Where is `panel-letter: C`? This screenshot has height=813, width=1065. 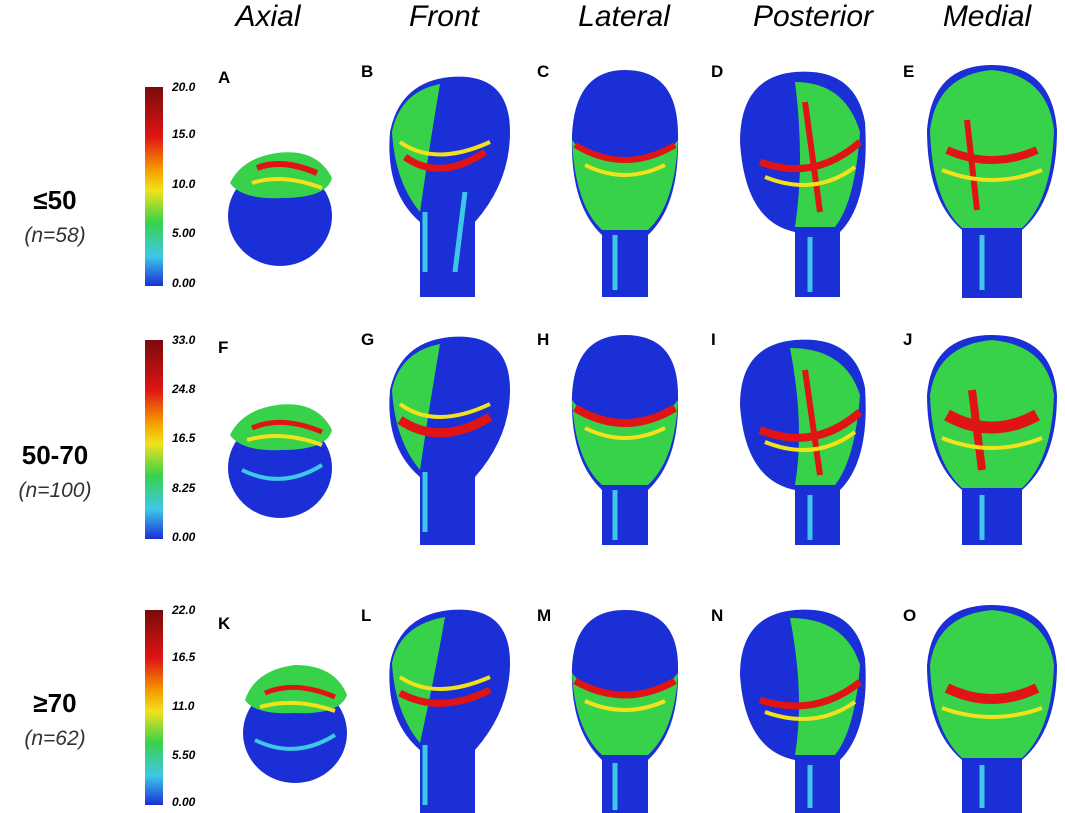
panel-letter: C is located at coordinates (543, 71).